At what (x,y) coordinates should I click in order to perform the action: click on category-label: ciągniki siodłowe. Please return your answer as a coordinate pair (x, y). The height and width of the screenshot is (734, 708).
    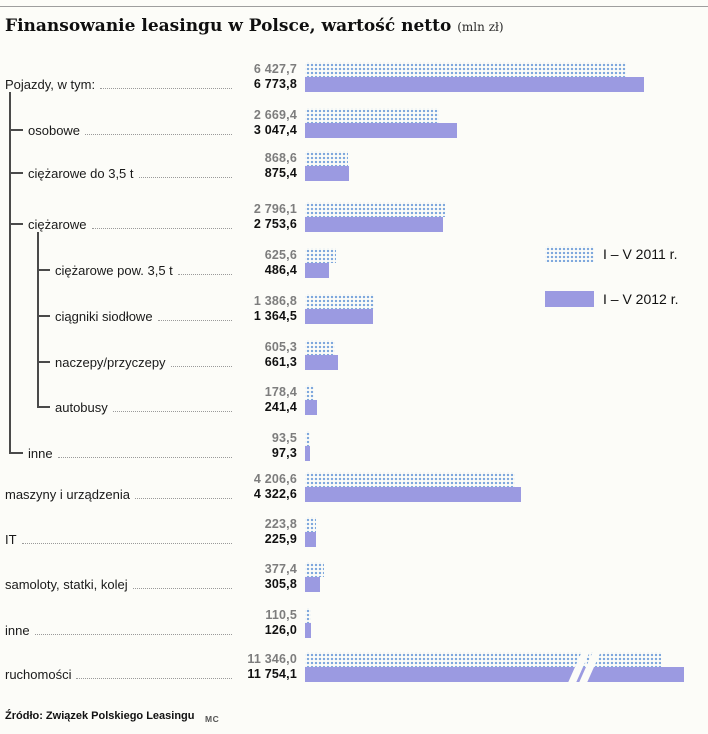
    Looking at the image, I should click on (104, 316).